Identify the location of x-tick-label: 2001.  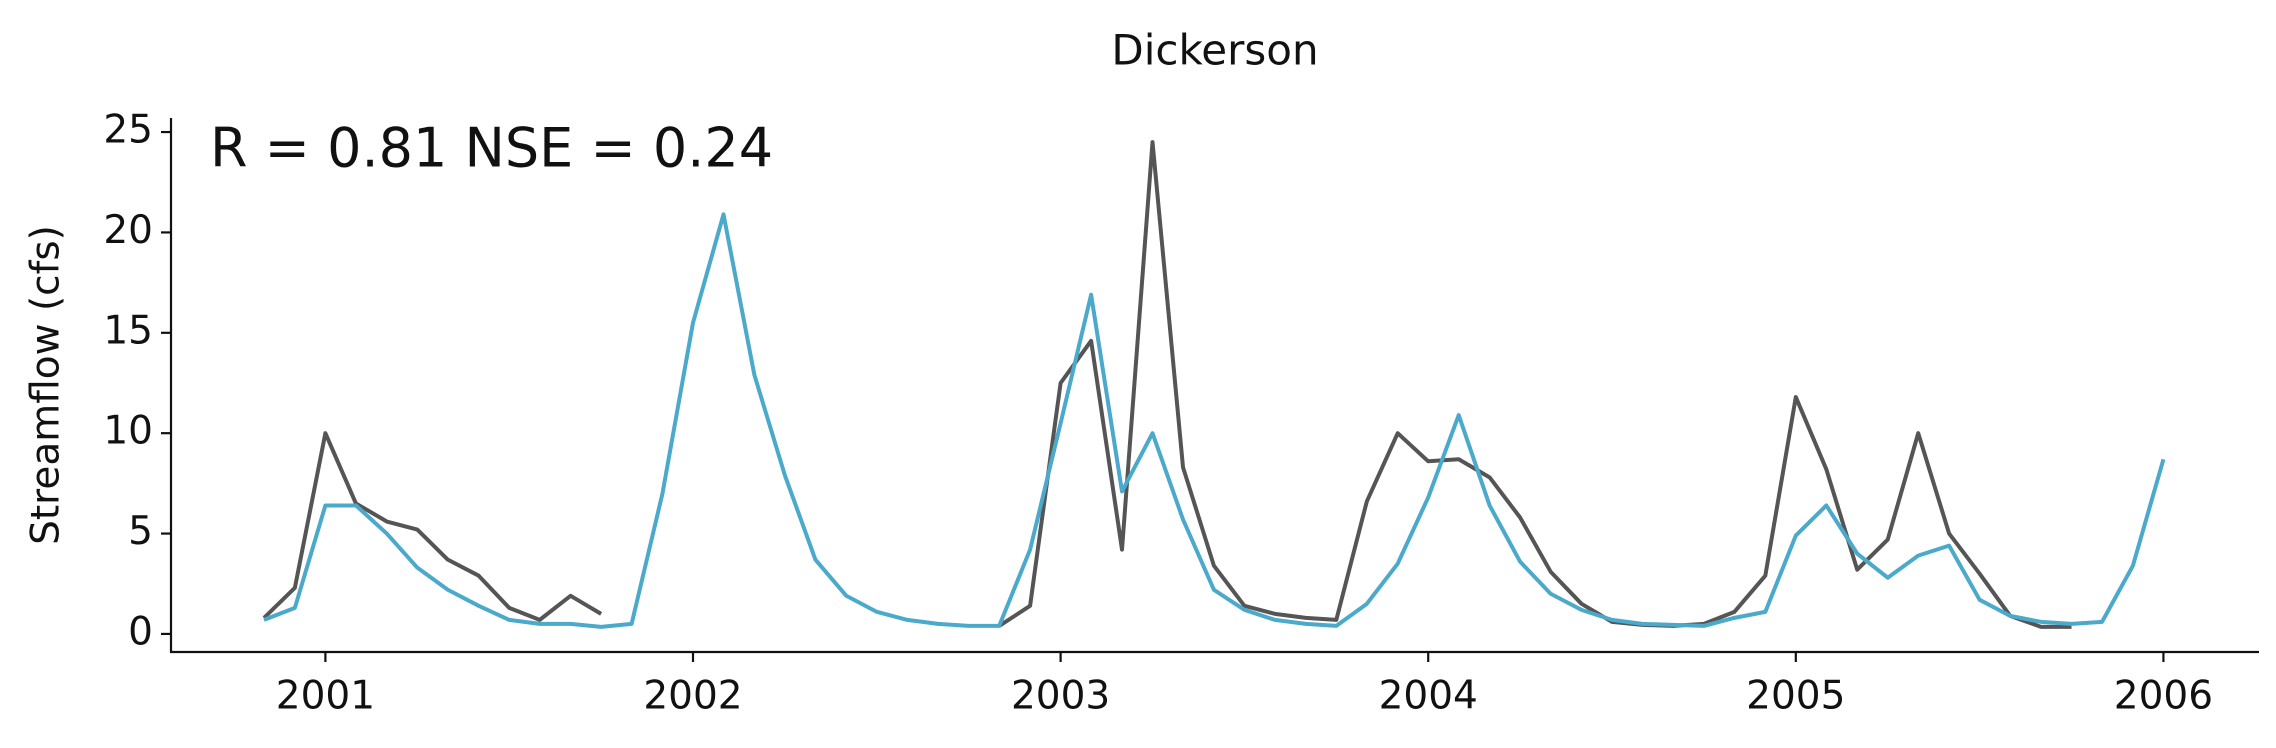
(325, 696).